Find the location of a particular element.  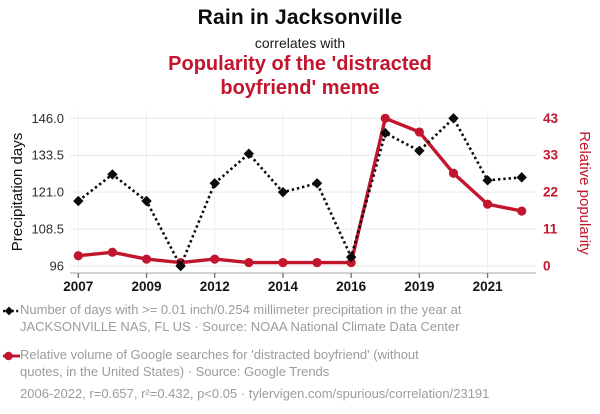

right-tick-label: 22 is located at coordinates (550, 192).